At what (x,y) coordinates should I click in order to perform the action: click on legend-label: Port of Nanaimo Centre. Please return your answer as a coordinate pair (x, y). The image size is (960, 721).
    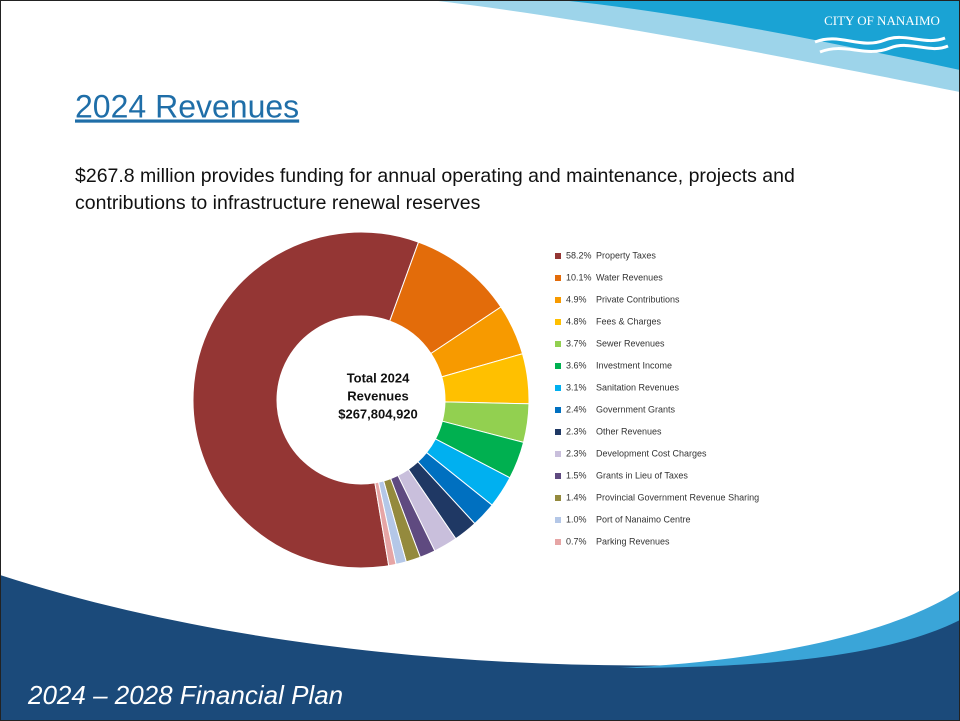
    Looking at the image, I should click on (643, 519).